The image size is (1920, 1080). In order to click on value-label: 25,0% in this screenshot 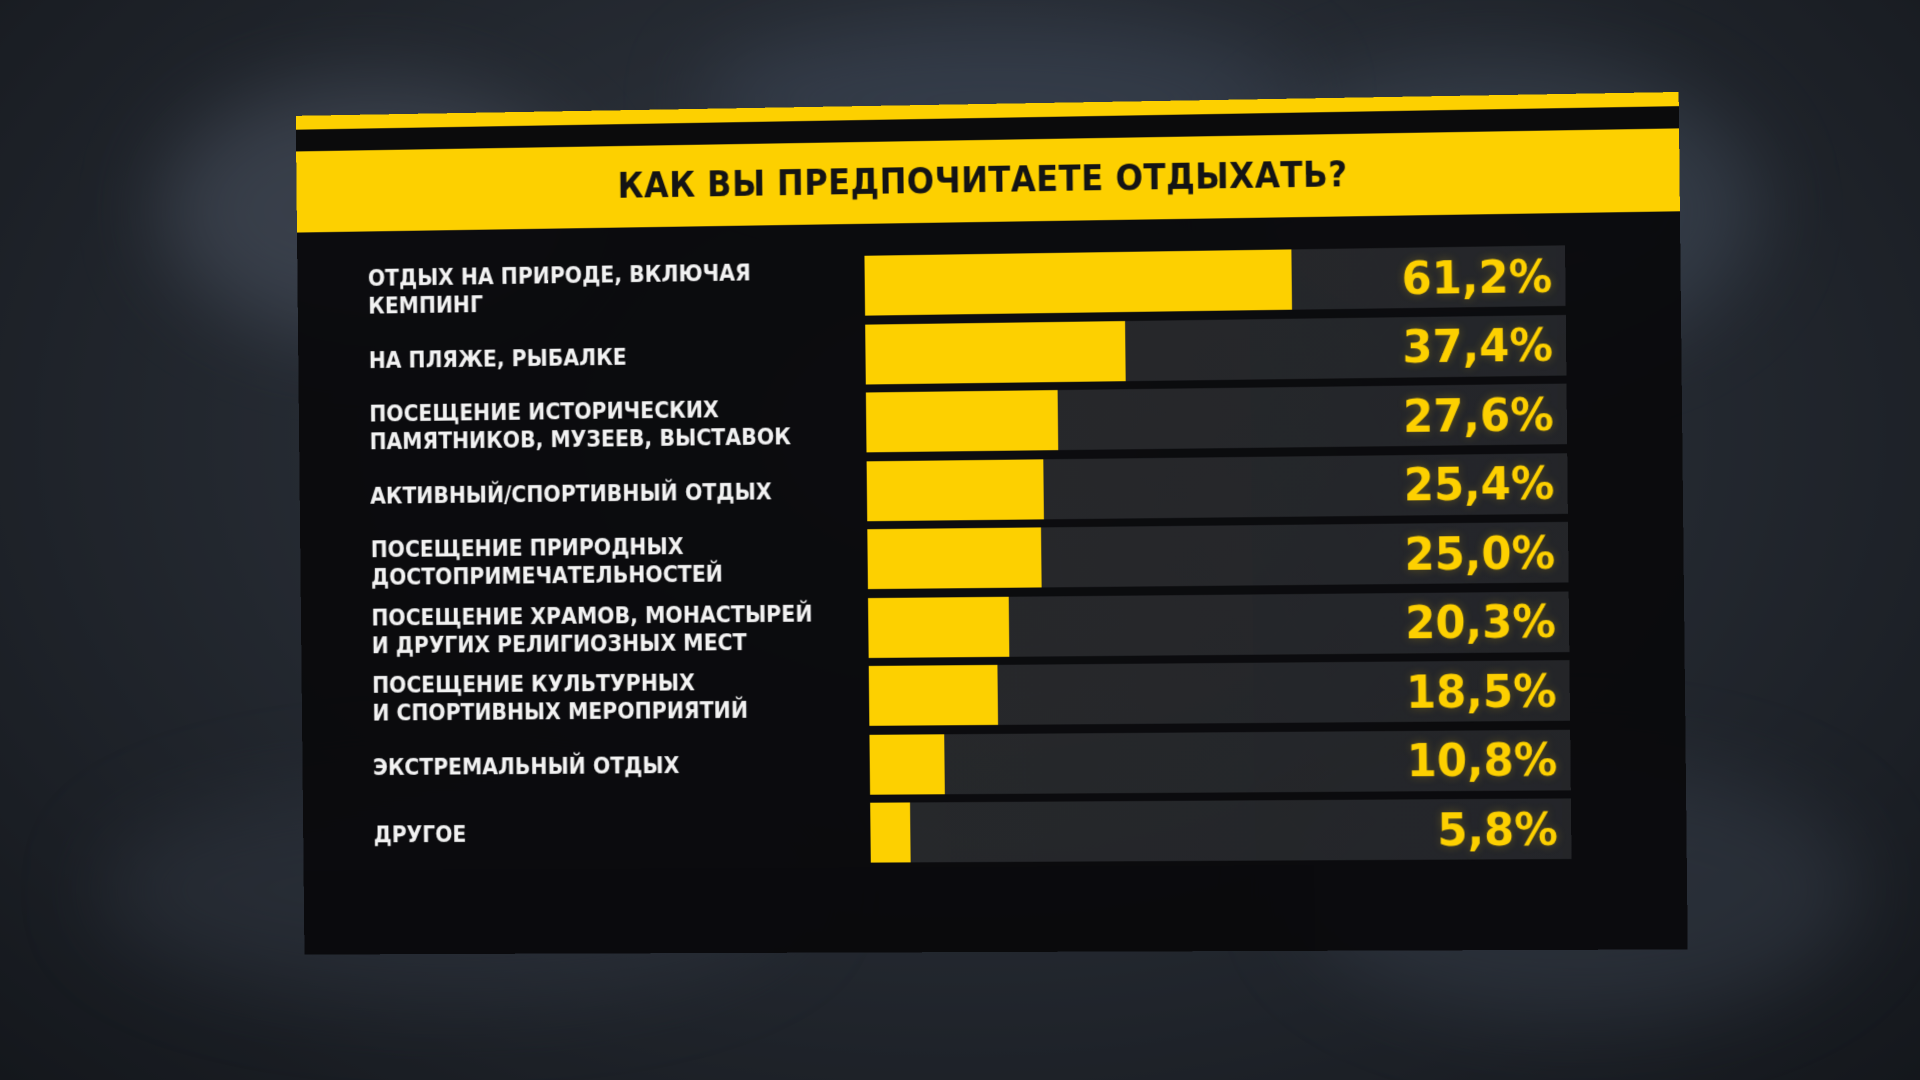, I will do `click(1479, 553)`.